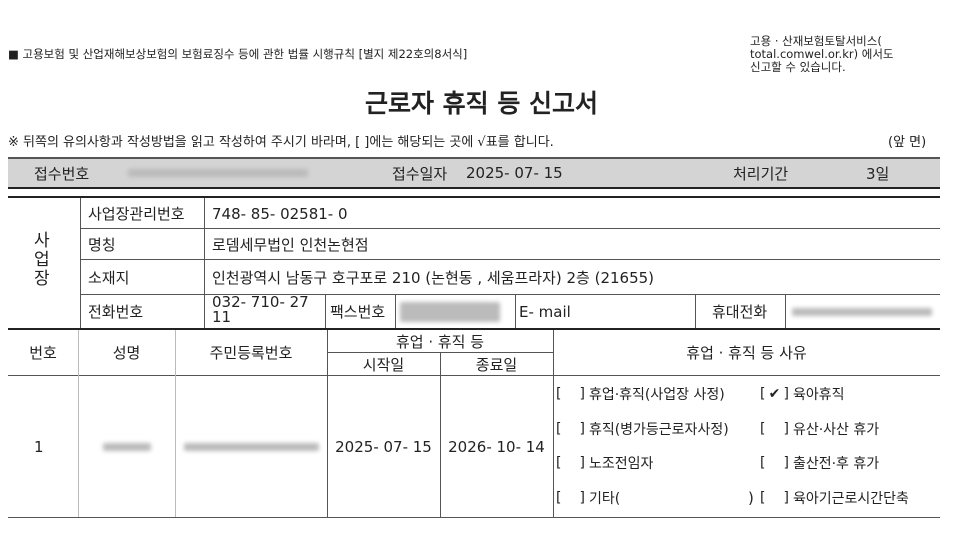 The width and height of the screenshot is (963, 546). What do you see at coordinates (102, 244) in the screenshot?
I see `business-name-label: 명칭` at bounding box center [102, 244].